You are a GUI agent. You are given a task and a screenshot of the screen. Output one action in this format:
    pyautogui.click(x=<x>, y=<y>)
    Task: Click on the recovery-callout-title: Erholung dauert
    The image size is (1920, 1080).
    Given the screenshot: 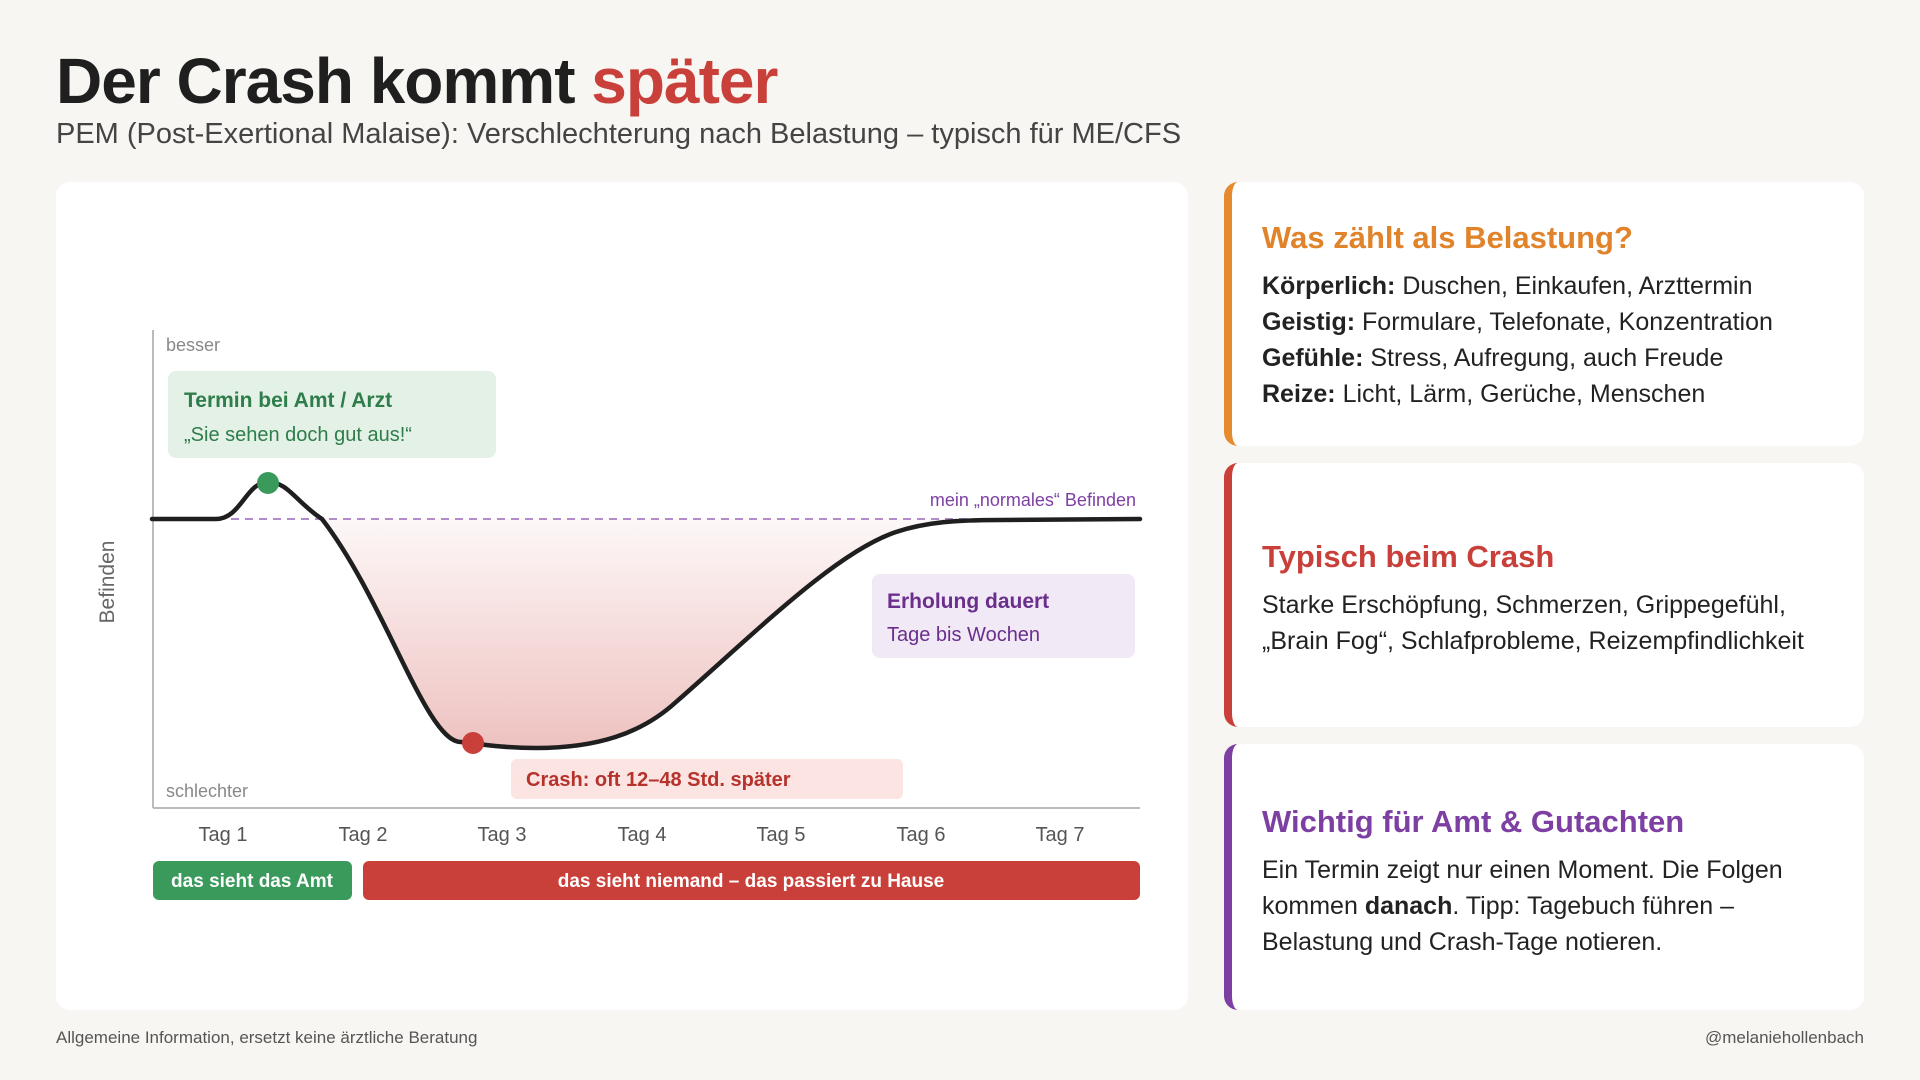 What is the action you would take?
    pyautogui.click(x=968, y=601)
    